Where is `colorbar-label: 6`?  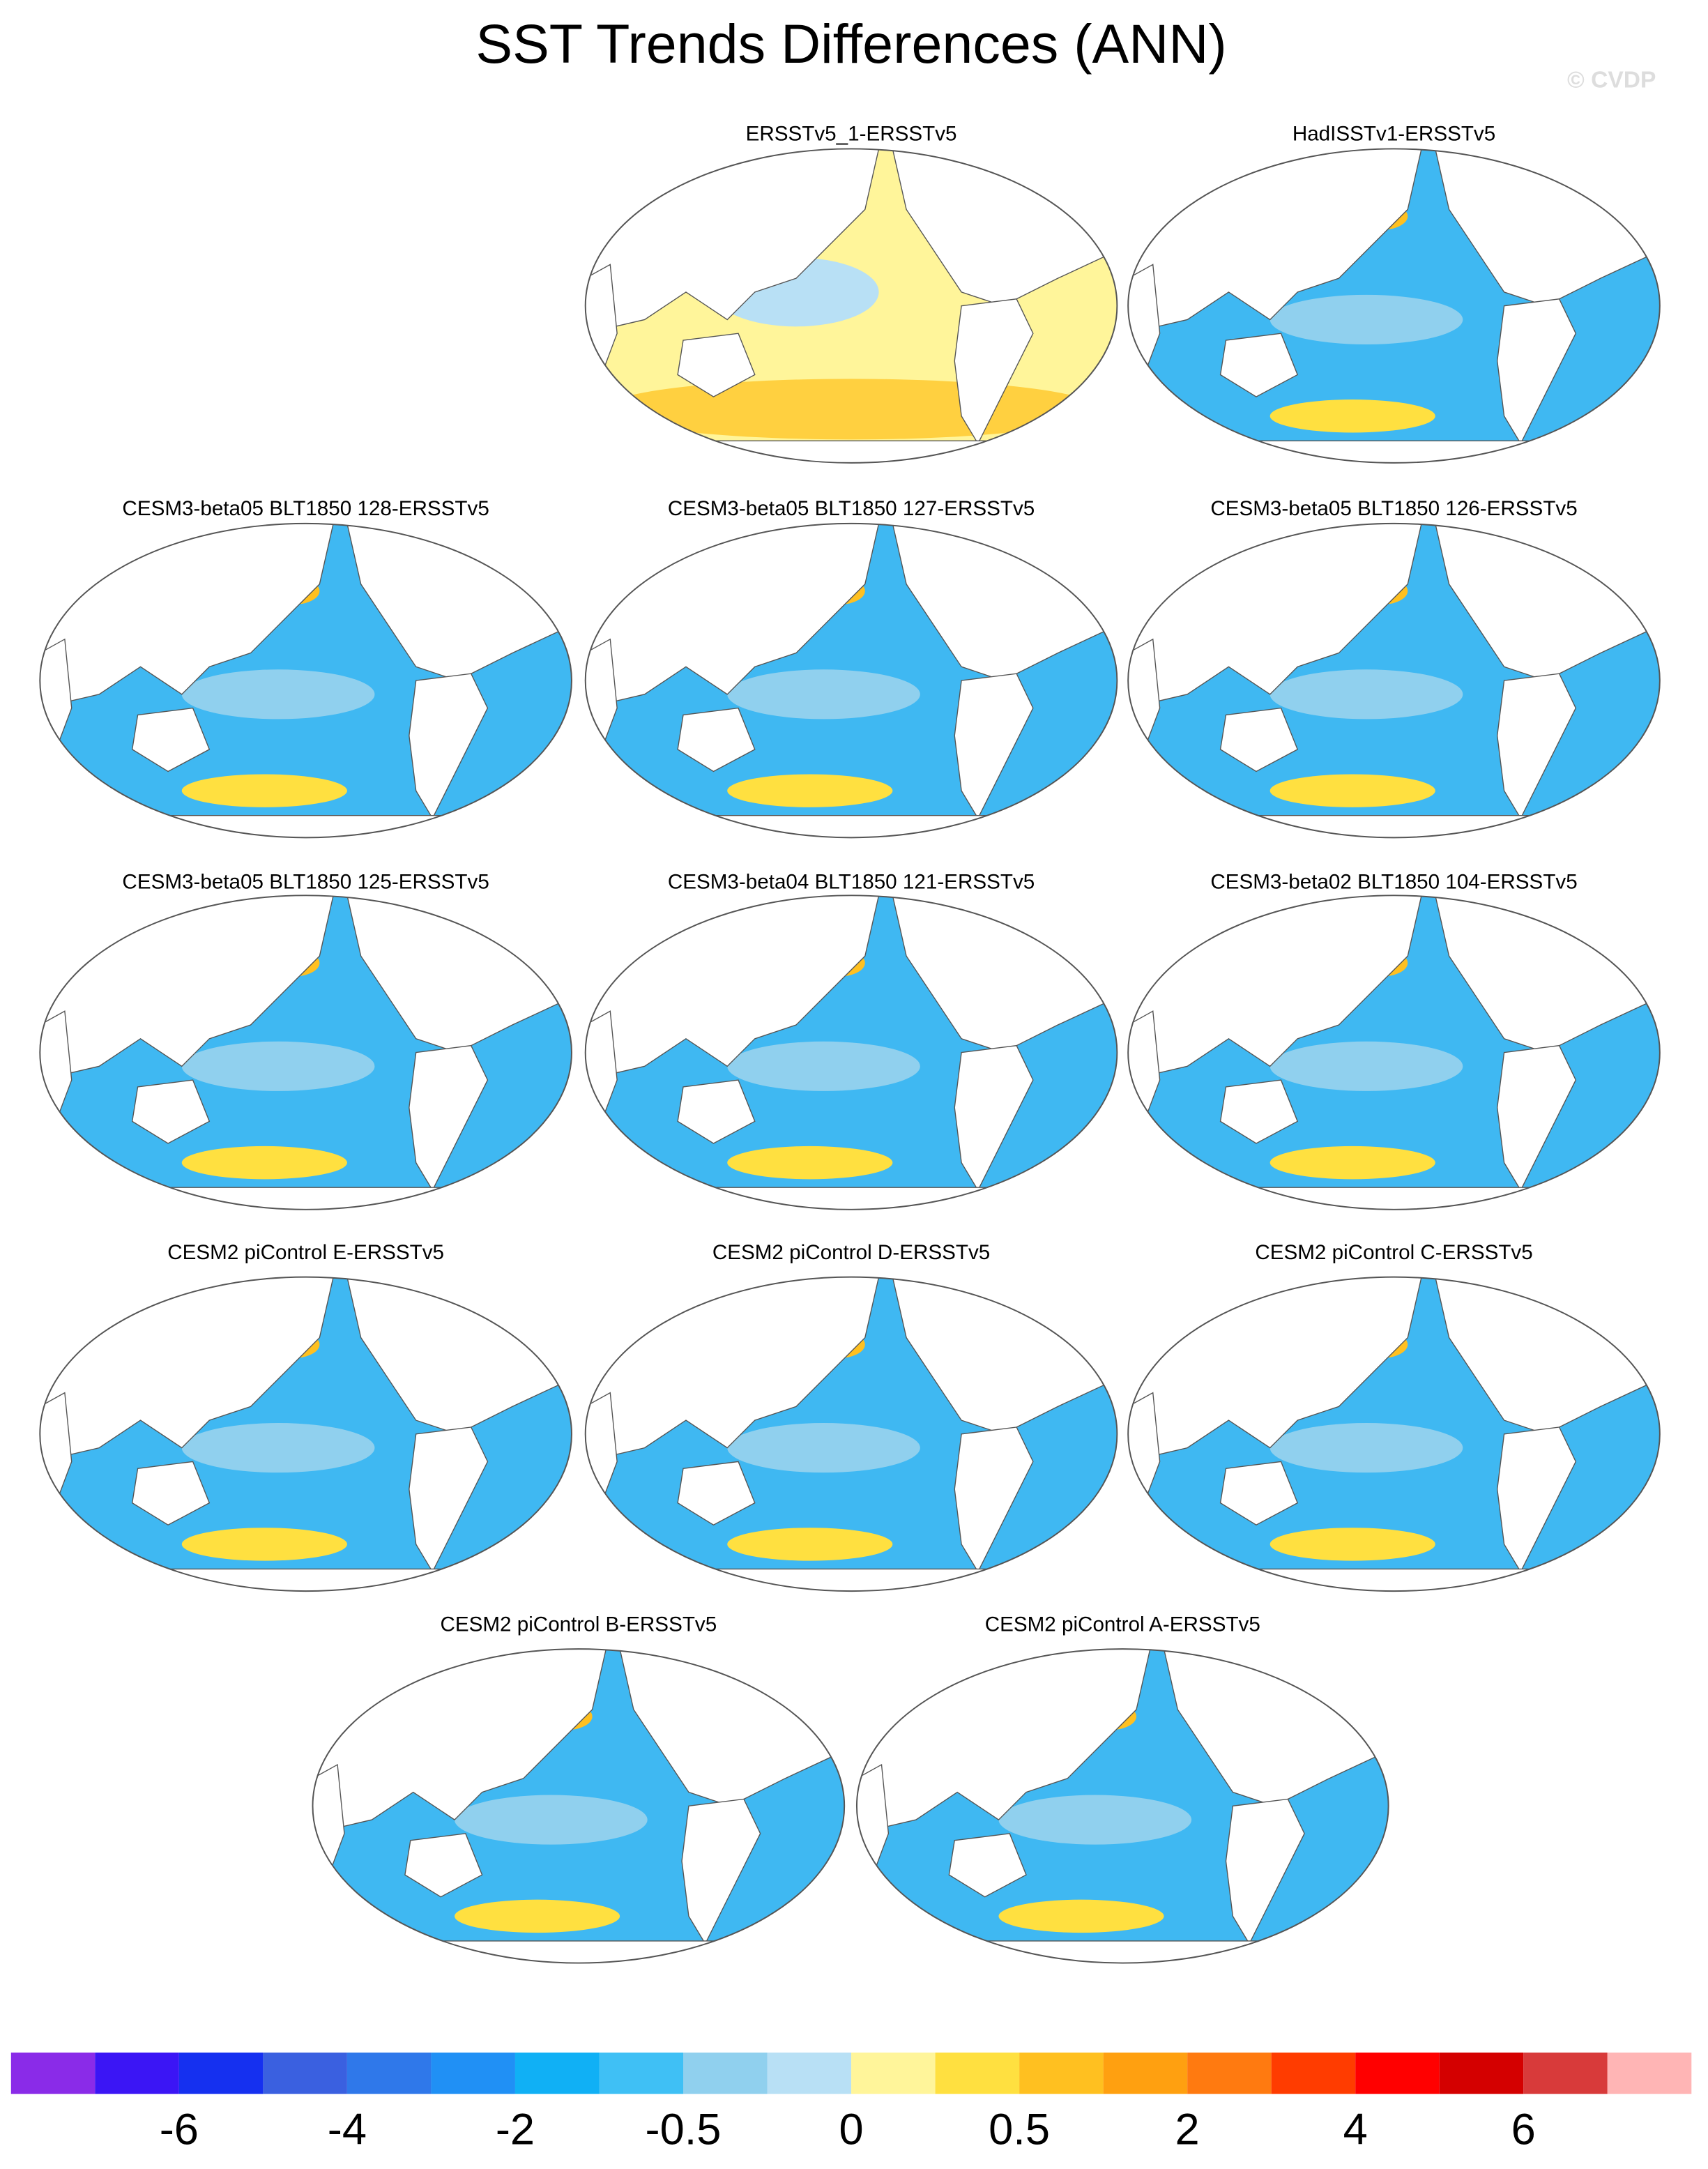 colorbar-label: 6 is located at coordinates (1523, 2129).